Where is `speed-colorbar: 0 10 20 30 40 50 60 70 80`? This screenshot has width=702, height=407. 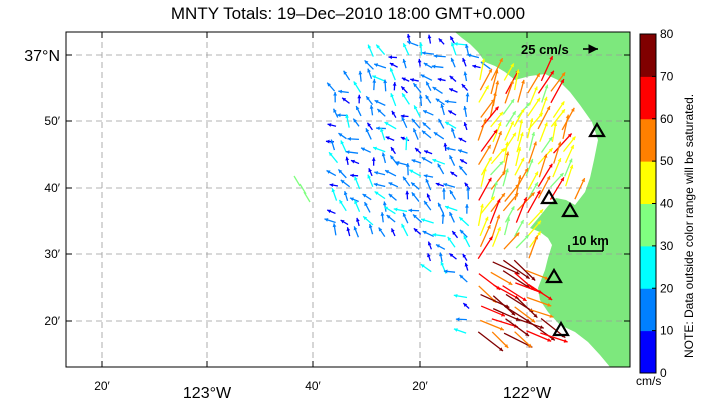
speed-colorbar: 0 10 20 30 40 50 60 70 80 is located at coordinates (656, 203).